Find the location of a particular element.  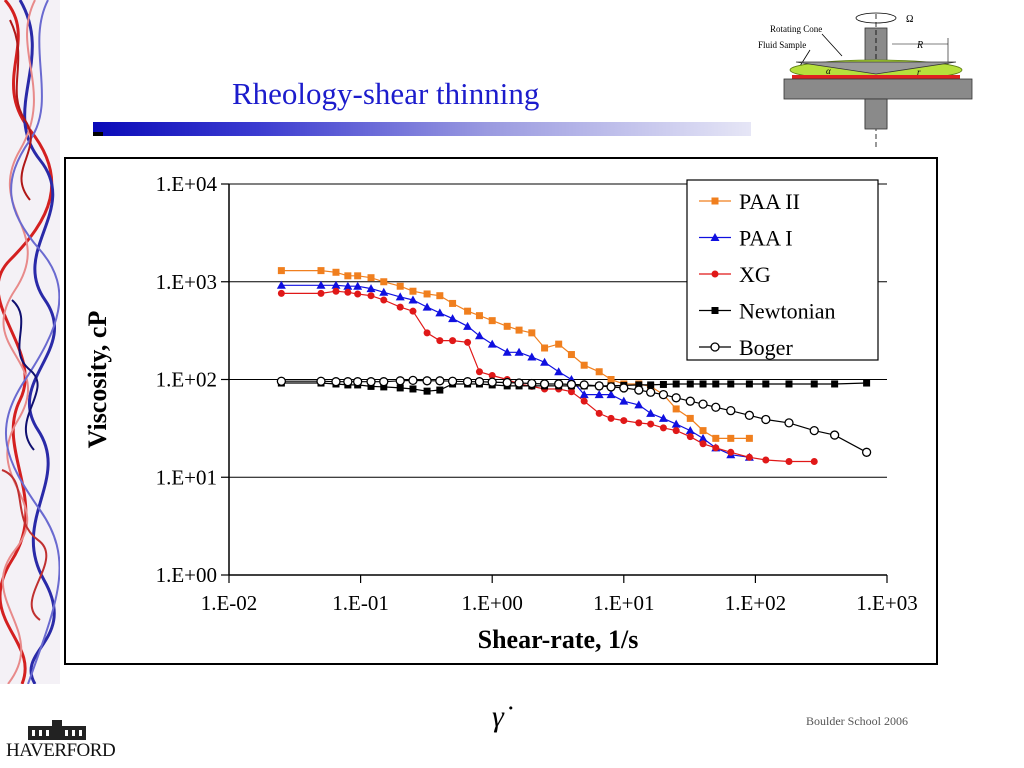

legend-marker-boger is located at coordinates (715, 347).